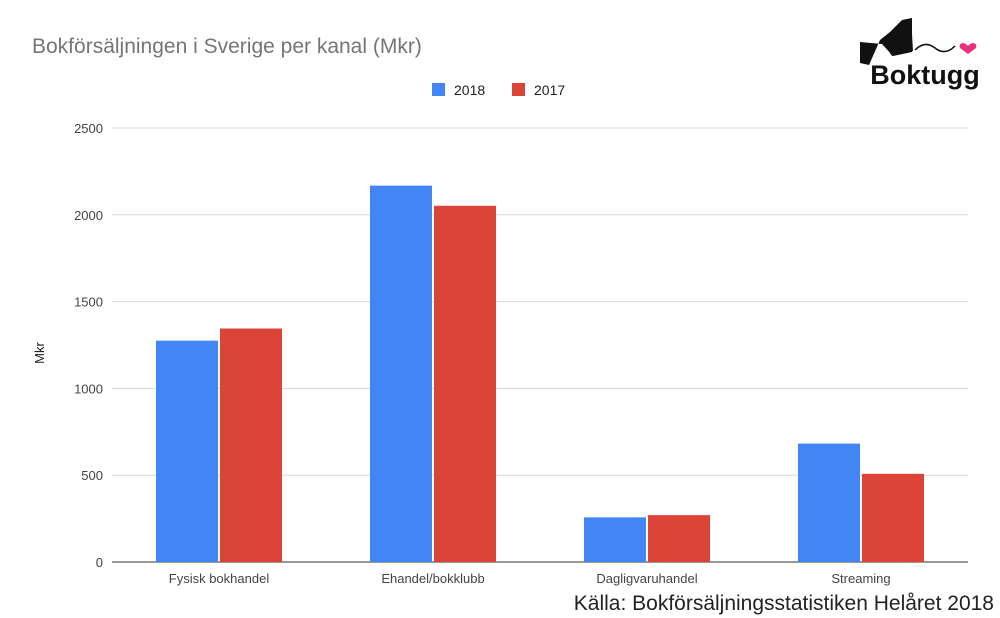 The height and width of the screenshot is (618, 1000). Describe the element at coordinates (88, 345) in the screenshot. I see `y-axis-ticks: 0 500 1000 1500 2000 2500` at that location.